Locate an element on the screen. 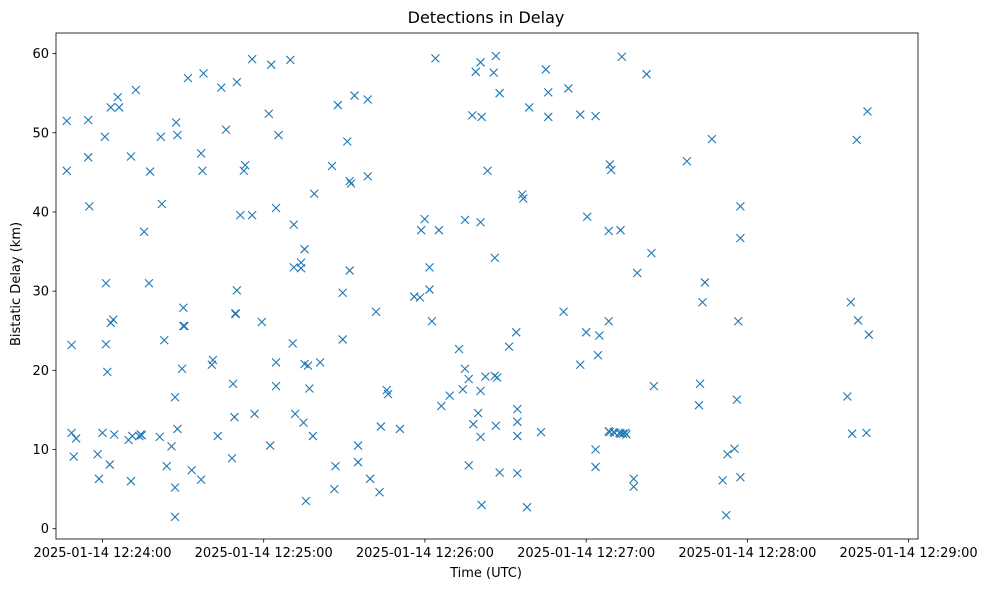 The height and width of the screenshot is (590, 988). x-tick-label: 2025-01-14 12:26:00 is located at coordinates (425, 553).